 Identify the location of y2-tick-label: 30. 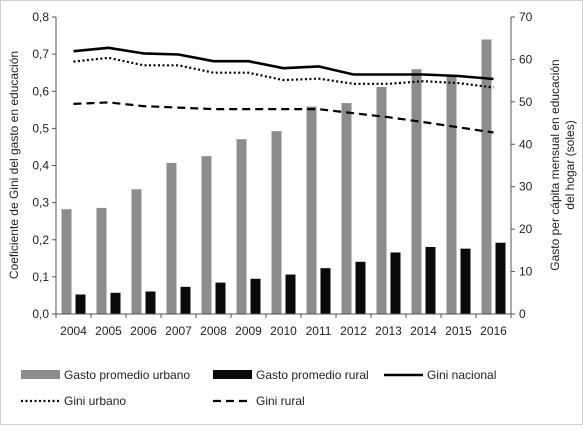
(526, 187).